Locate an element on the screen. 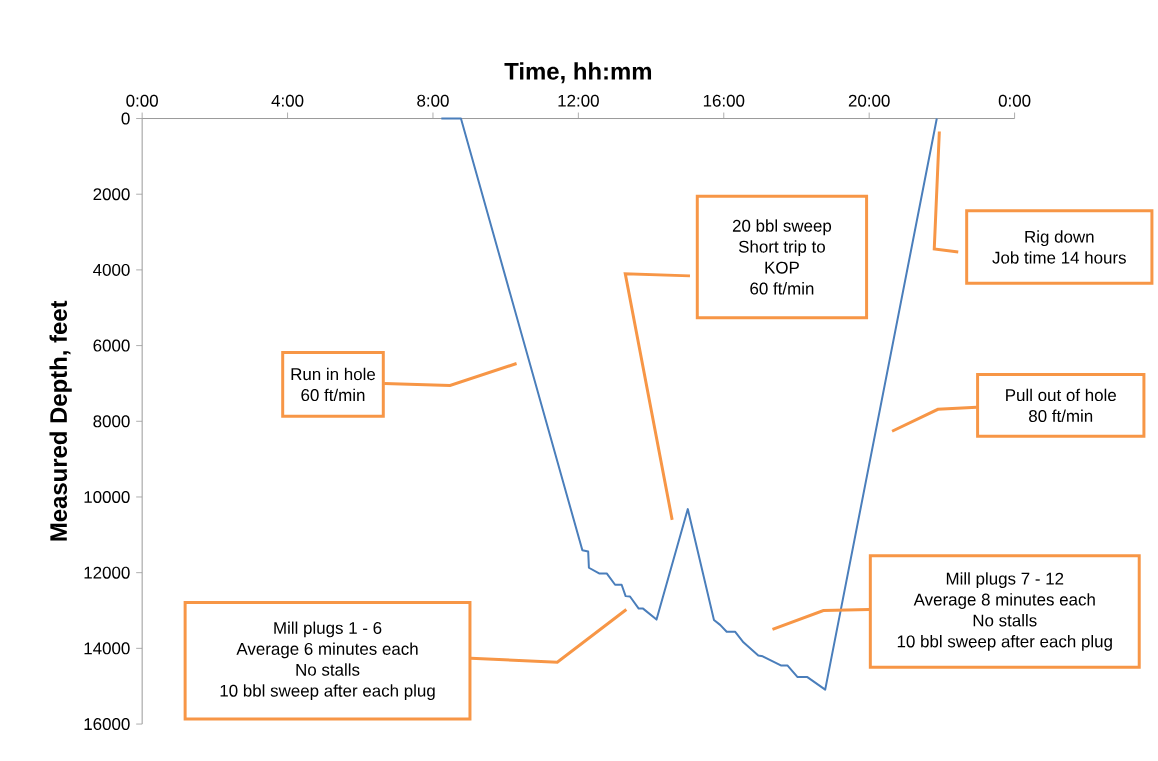 The height and width of the screenshot is (761, 1158). y-tick-label: 10000 is located at coordinates (107, 497).